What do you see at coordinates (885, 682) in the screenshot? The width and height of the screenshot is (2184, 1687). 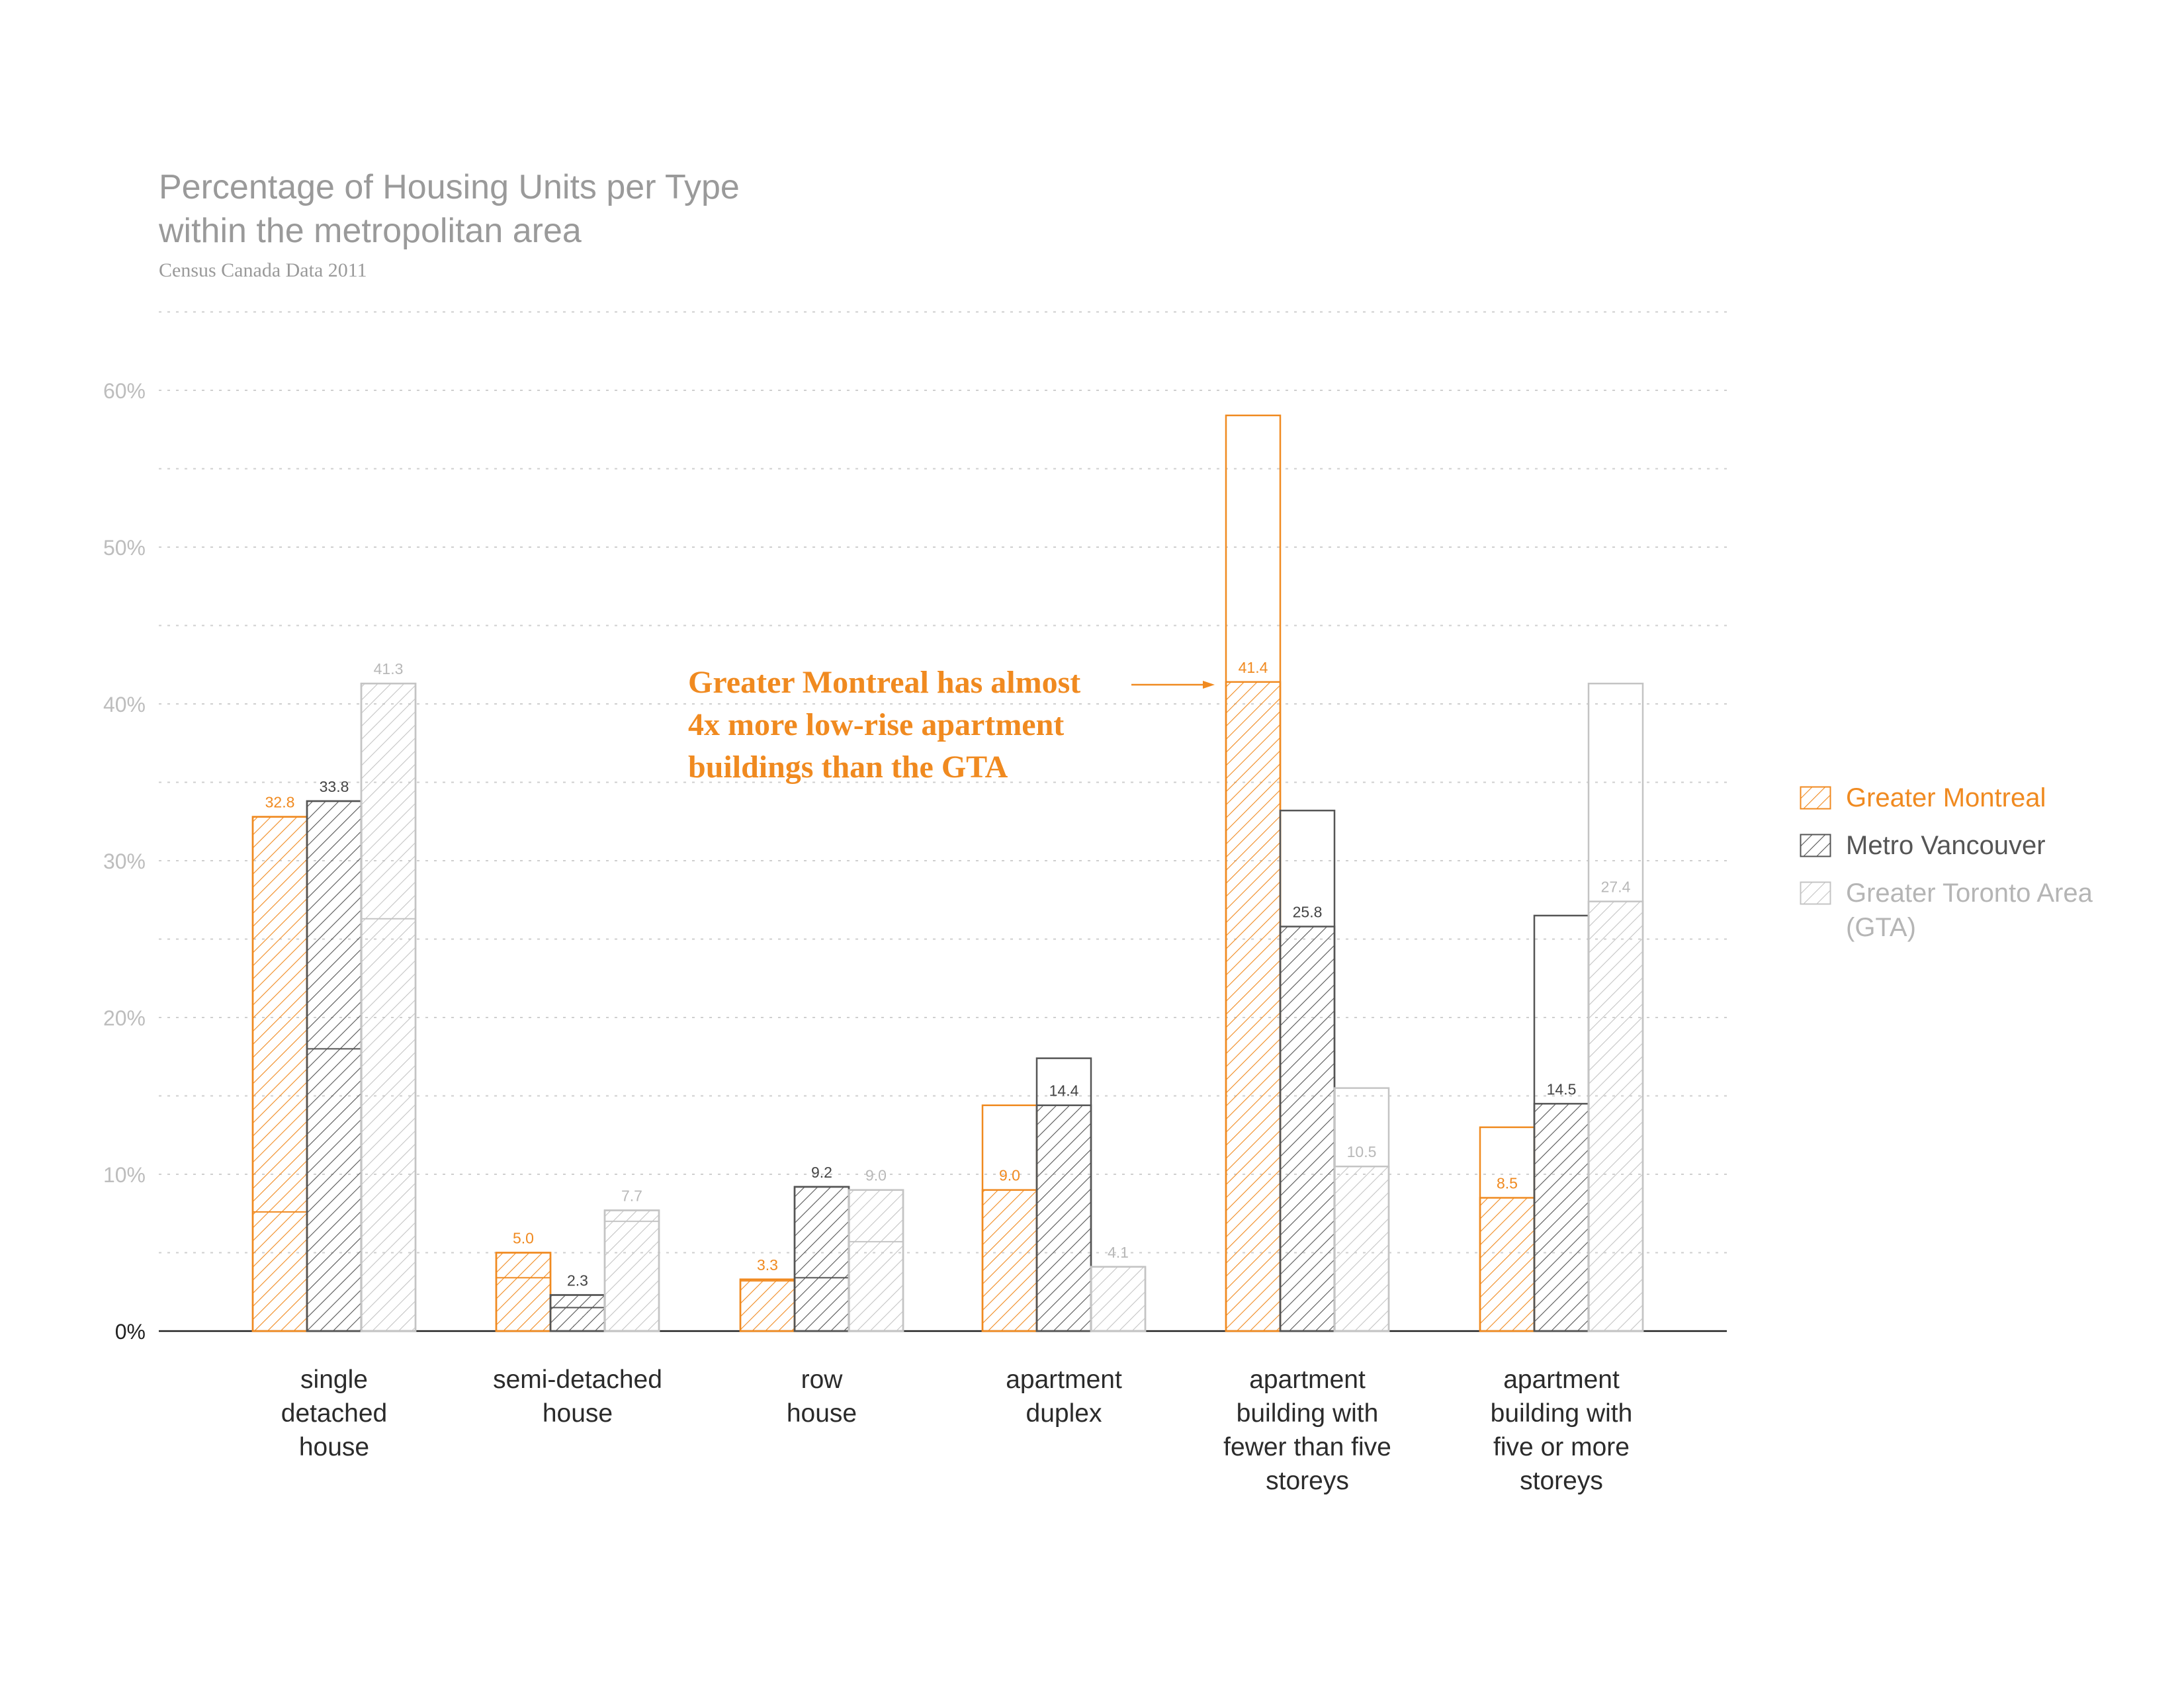 I see `annotation-line-1: Greater Montreal has almost` at bounding box center [885, 682].